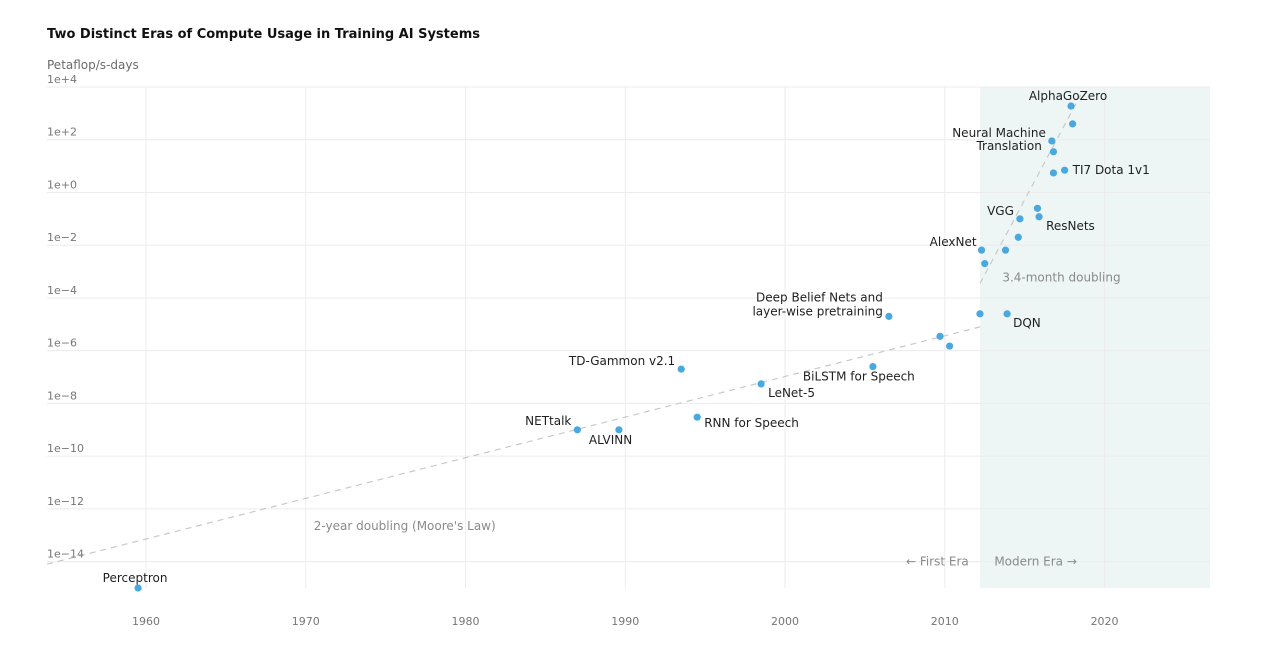 The width and height of the screenshot is (1261, 660). What do you see at coordinates (62, 184) in the screenshot?
I see `y-tick-label: 1e+0` at bounding box center [62, 184].